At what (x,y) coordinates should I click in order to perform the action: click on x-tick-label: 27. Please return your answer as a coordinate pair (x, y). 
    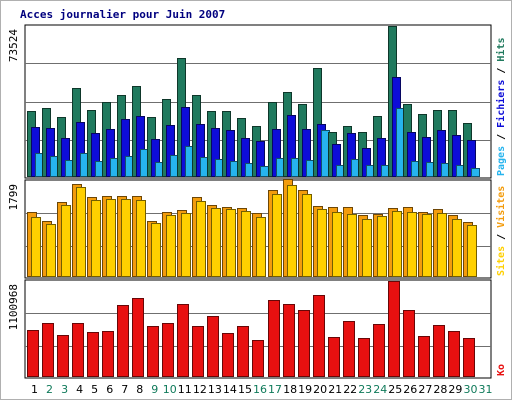
    Looking at the image, I should click on (425, 389).